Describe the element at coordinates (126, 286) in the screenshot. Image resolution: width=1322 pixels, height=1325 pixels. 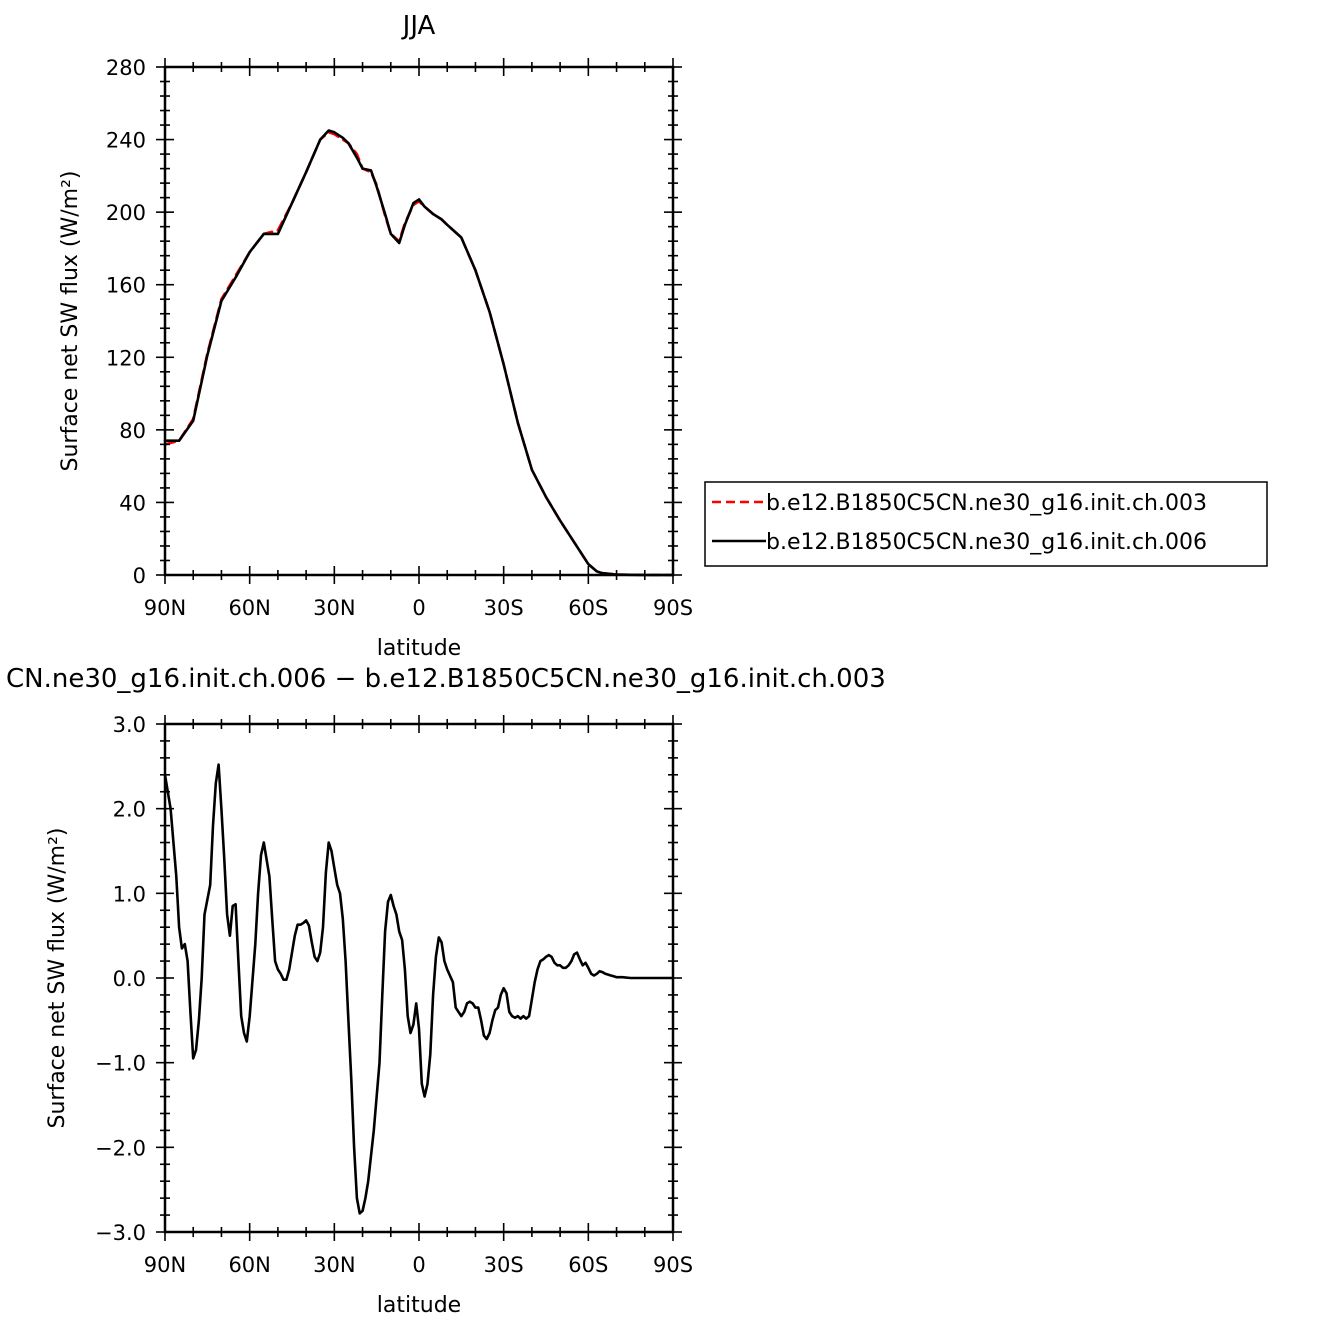
I see `top-y-tick-label: 160` at that location.